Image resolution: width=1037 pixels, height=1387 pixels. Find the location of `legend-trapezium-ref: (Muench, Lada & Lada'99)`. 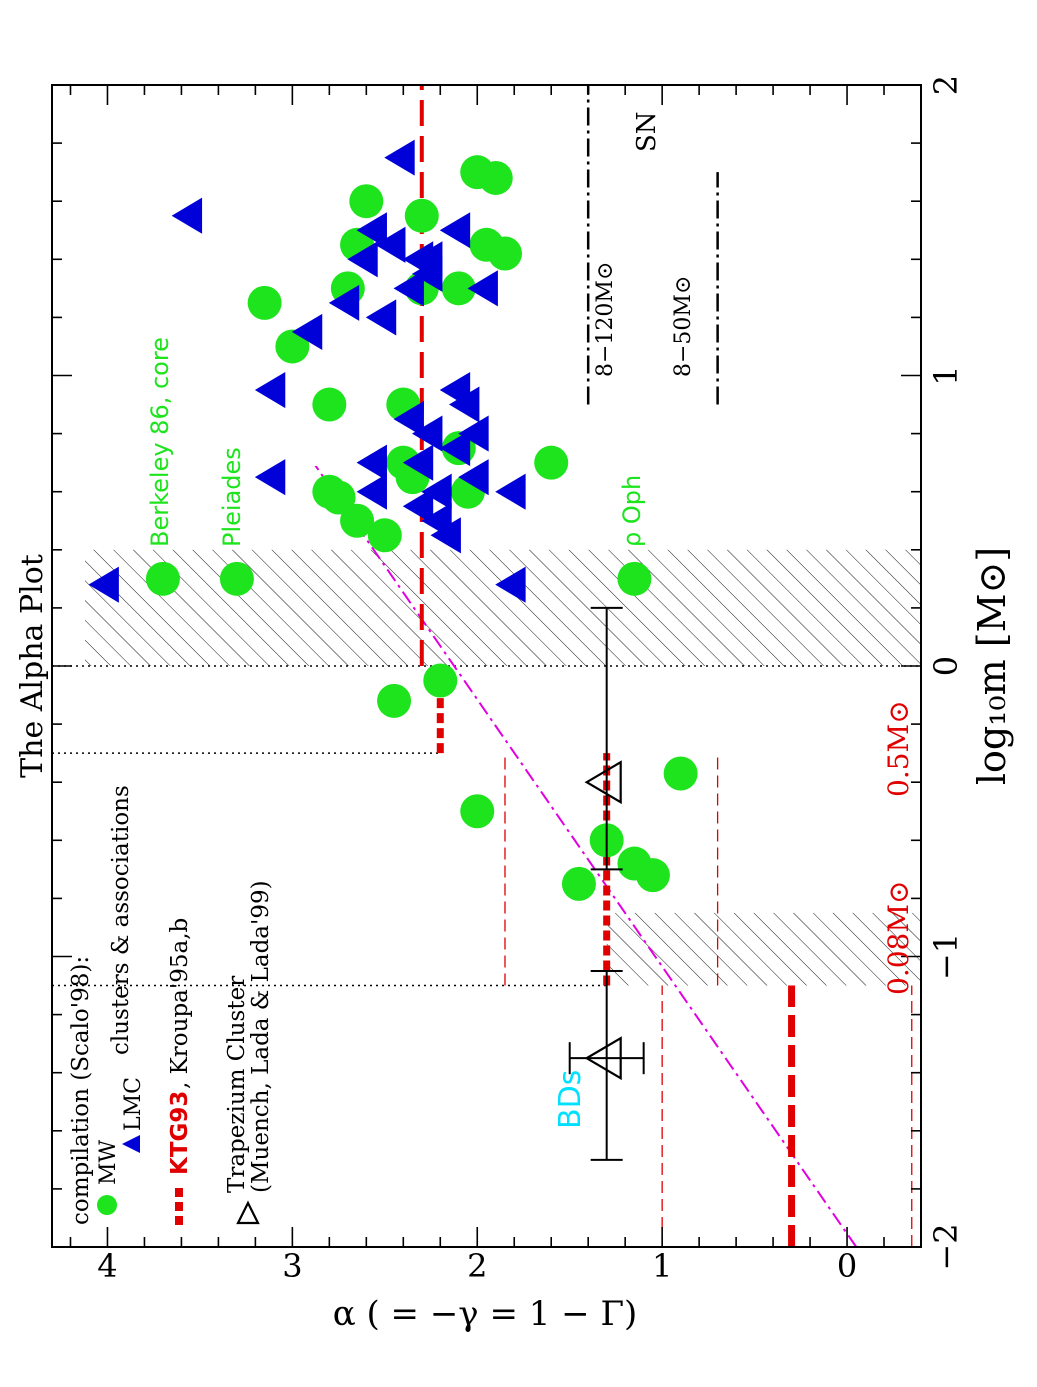

legend-trapezium-ref: (Muench, Lada & Lada'99) is located at coordinates (261, 1036).